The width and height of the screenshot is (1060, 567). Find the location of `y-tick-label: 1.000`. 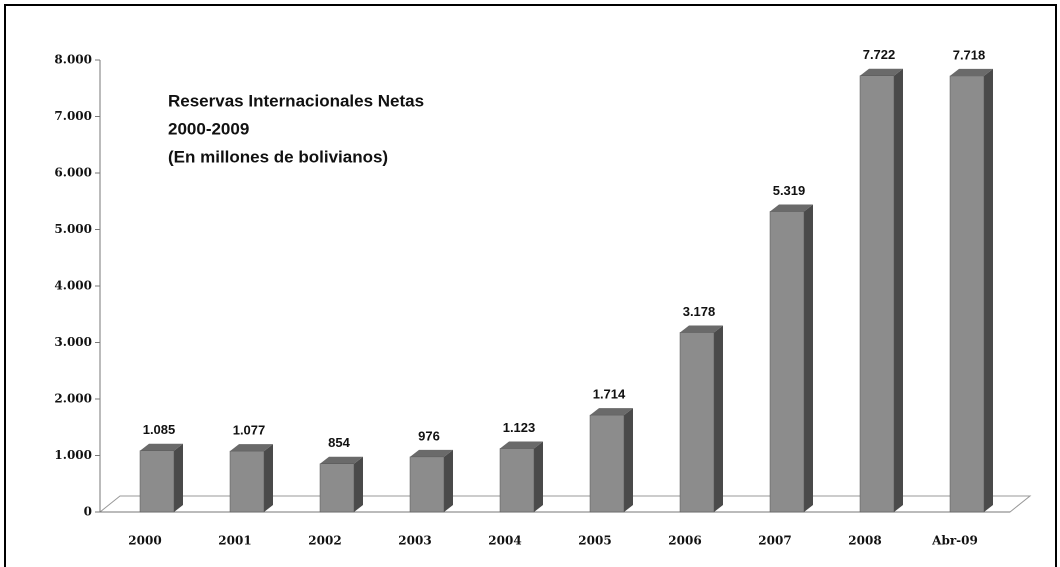

y-tick-label: 1.000 is located at coordinates (73, 455).